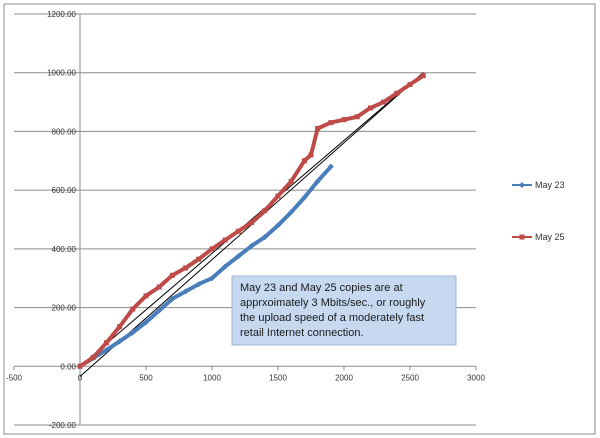 The image size is (600, 438). I want to click on y-tick-label: 0.00, so click(68, 366).